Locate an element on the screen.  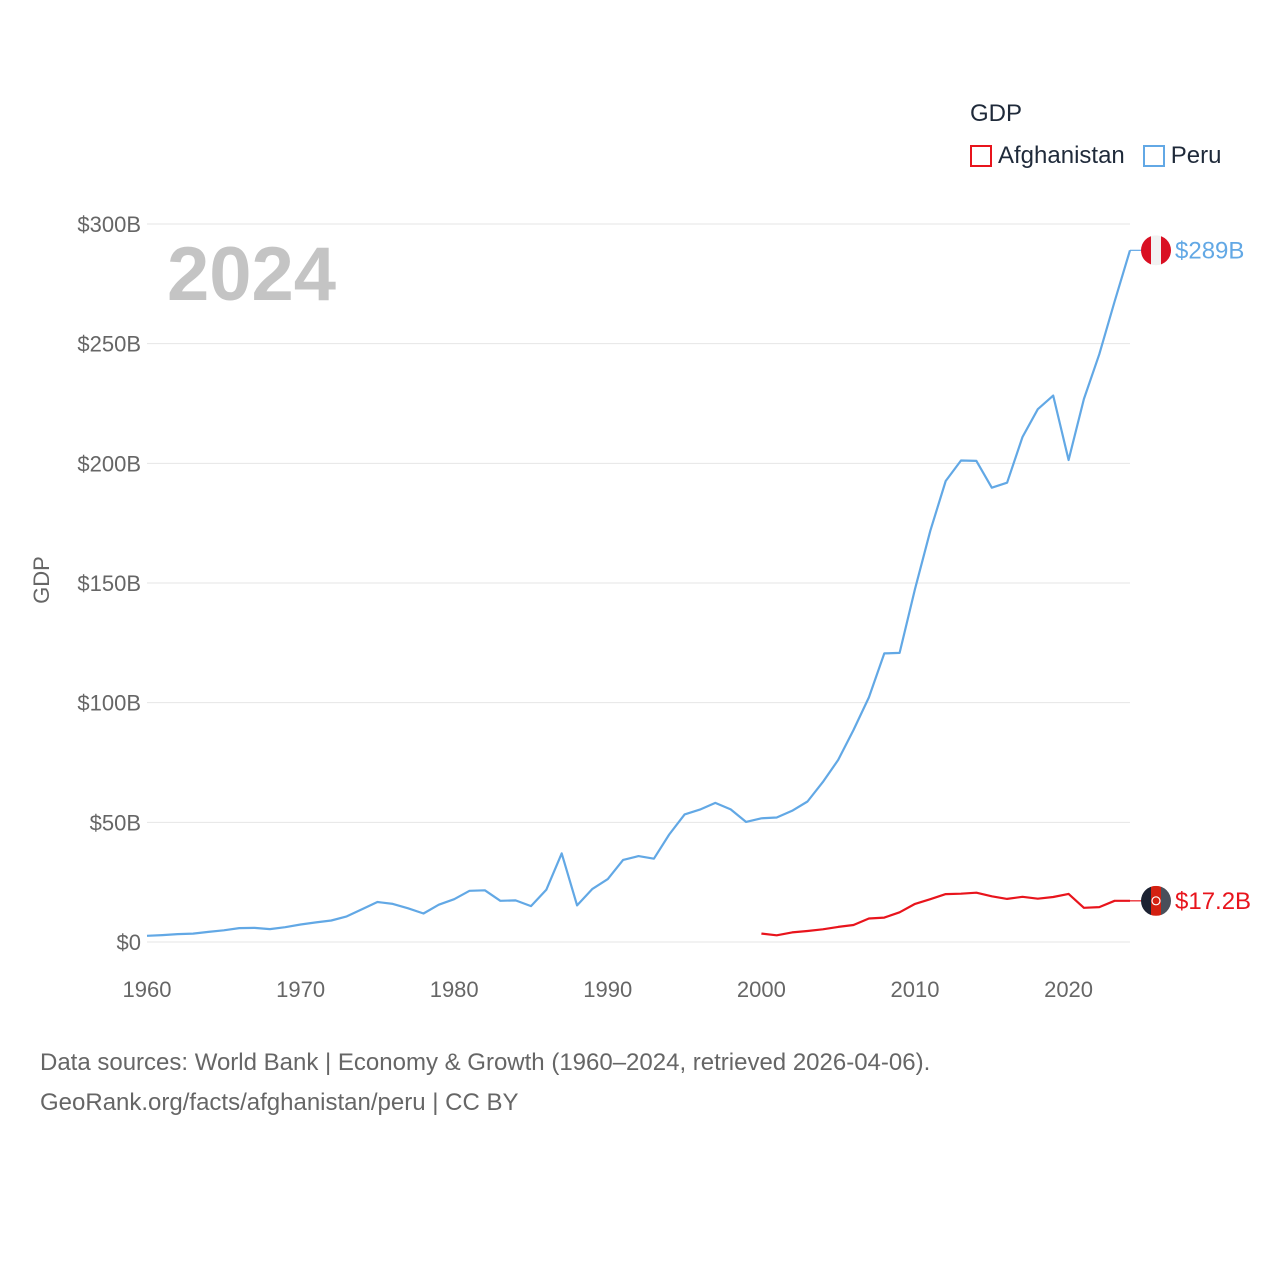
year-watermark: 2024 is located at coordinates (251, 274).